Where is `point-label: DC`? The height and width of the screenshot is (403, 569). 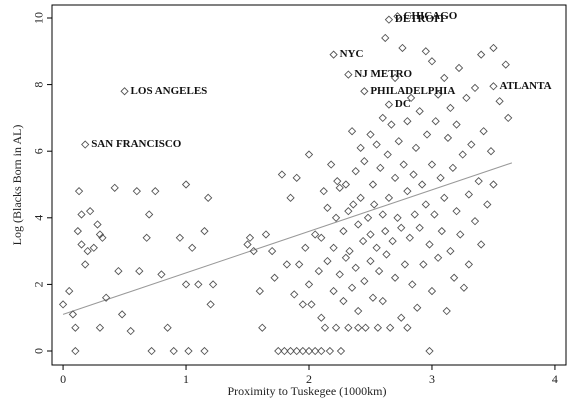
point-label: DC is located at coordinates (403, 104).